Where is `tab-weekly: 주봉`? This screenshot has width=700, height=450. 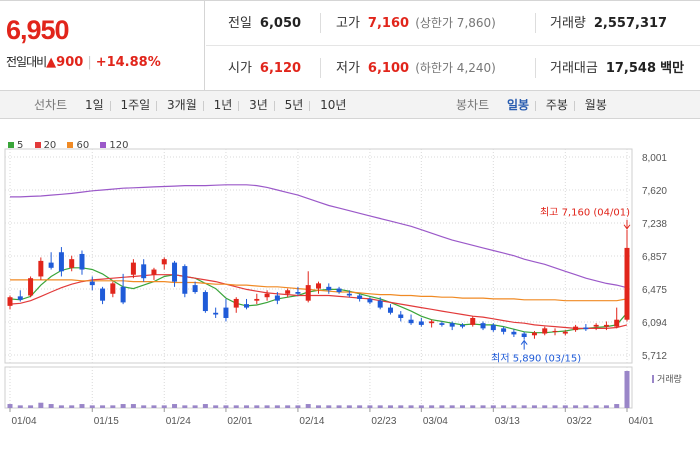
tab-weekly: 주봉 is located at coordinates (556, 105).